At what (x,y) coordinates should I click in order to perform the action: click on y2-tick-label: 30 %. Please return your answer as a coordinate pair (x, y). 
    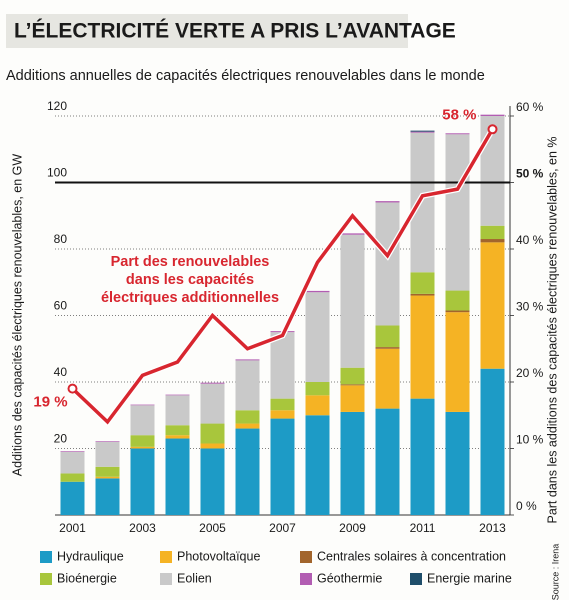
    Looking at the image, I should click on (530, 307).